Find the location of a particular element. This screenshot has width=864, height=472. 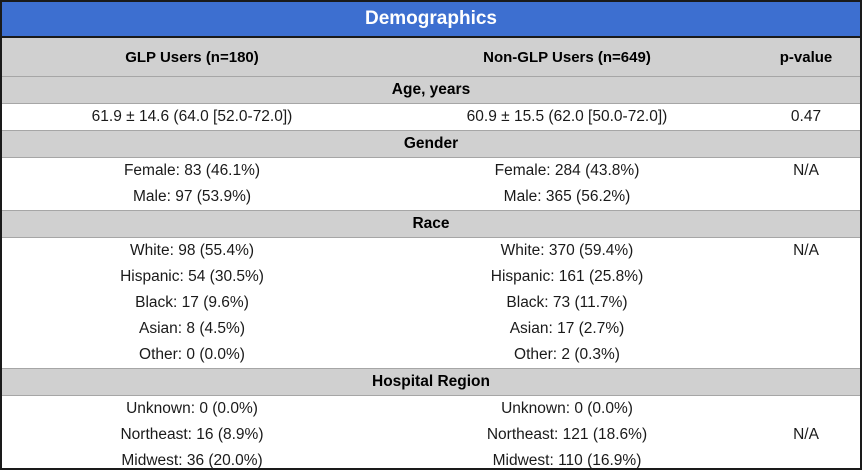

non-glp-cell: White: 370 (59.4%) is located at coordinates (567, 250).